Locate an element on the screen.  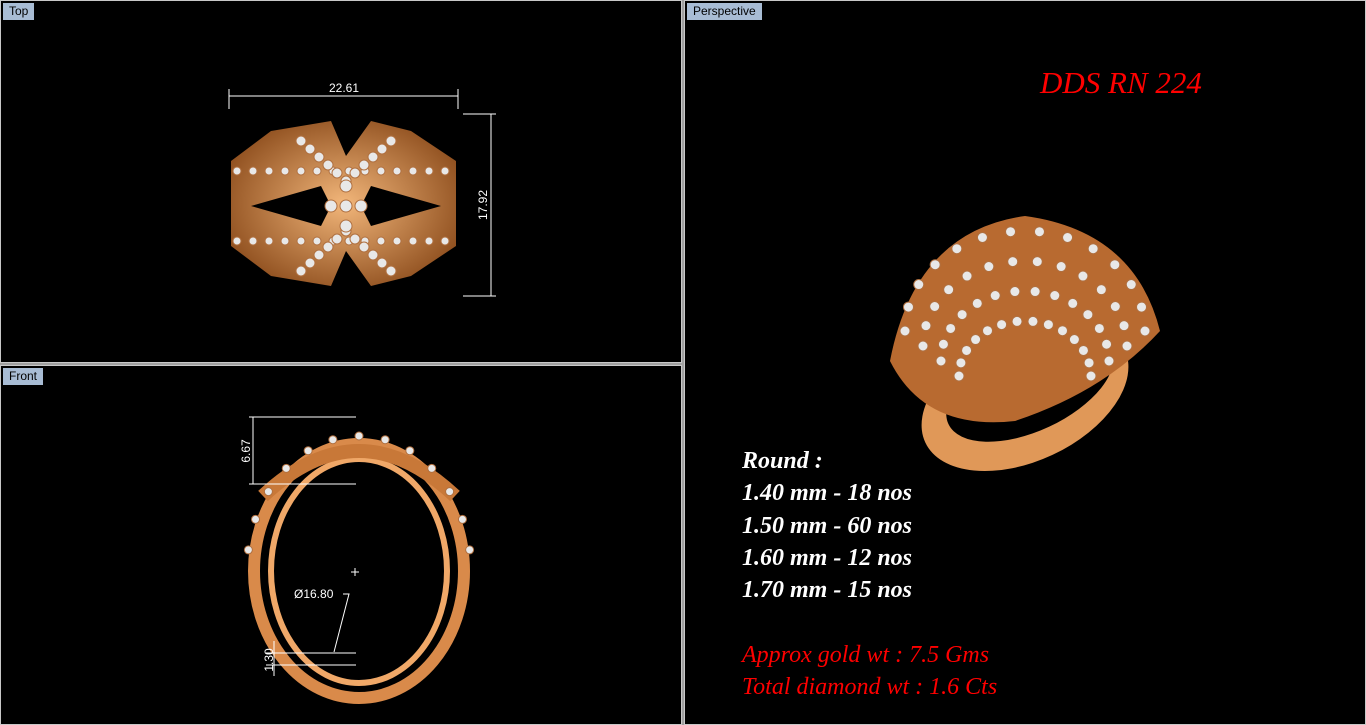
ring-perspective-view is located at coordinates (1025, 344).